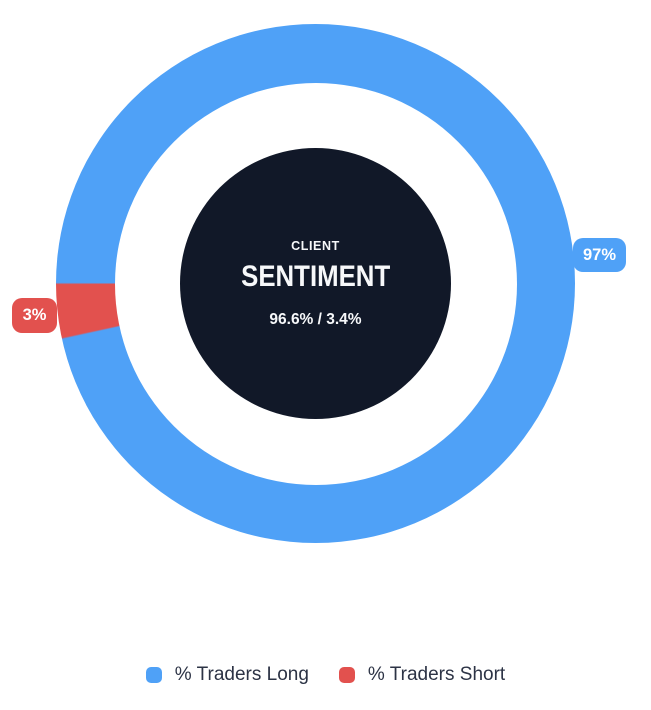  I want to click on legend-item-traders-short: % Traders Short, so click(422, 675).